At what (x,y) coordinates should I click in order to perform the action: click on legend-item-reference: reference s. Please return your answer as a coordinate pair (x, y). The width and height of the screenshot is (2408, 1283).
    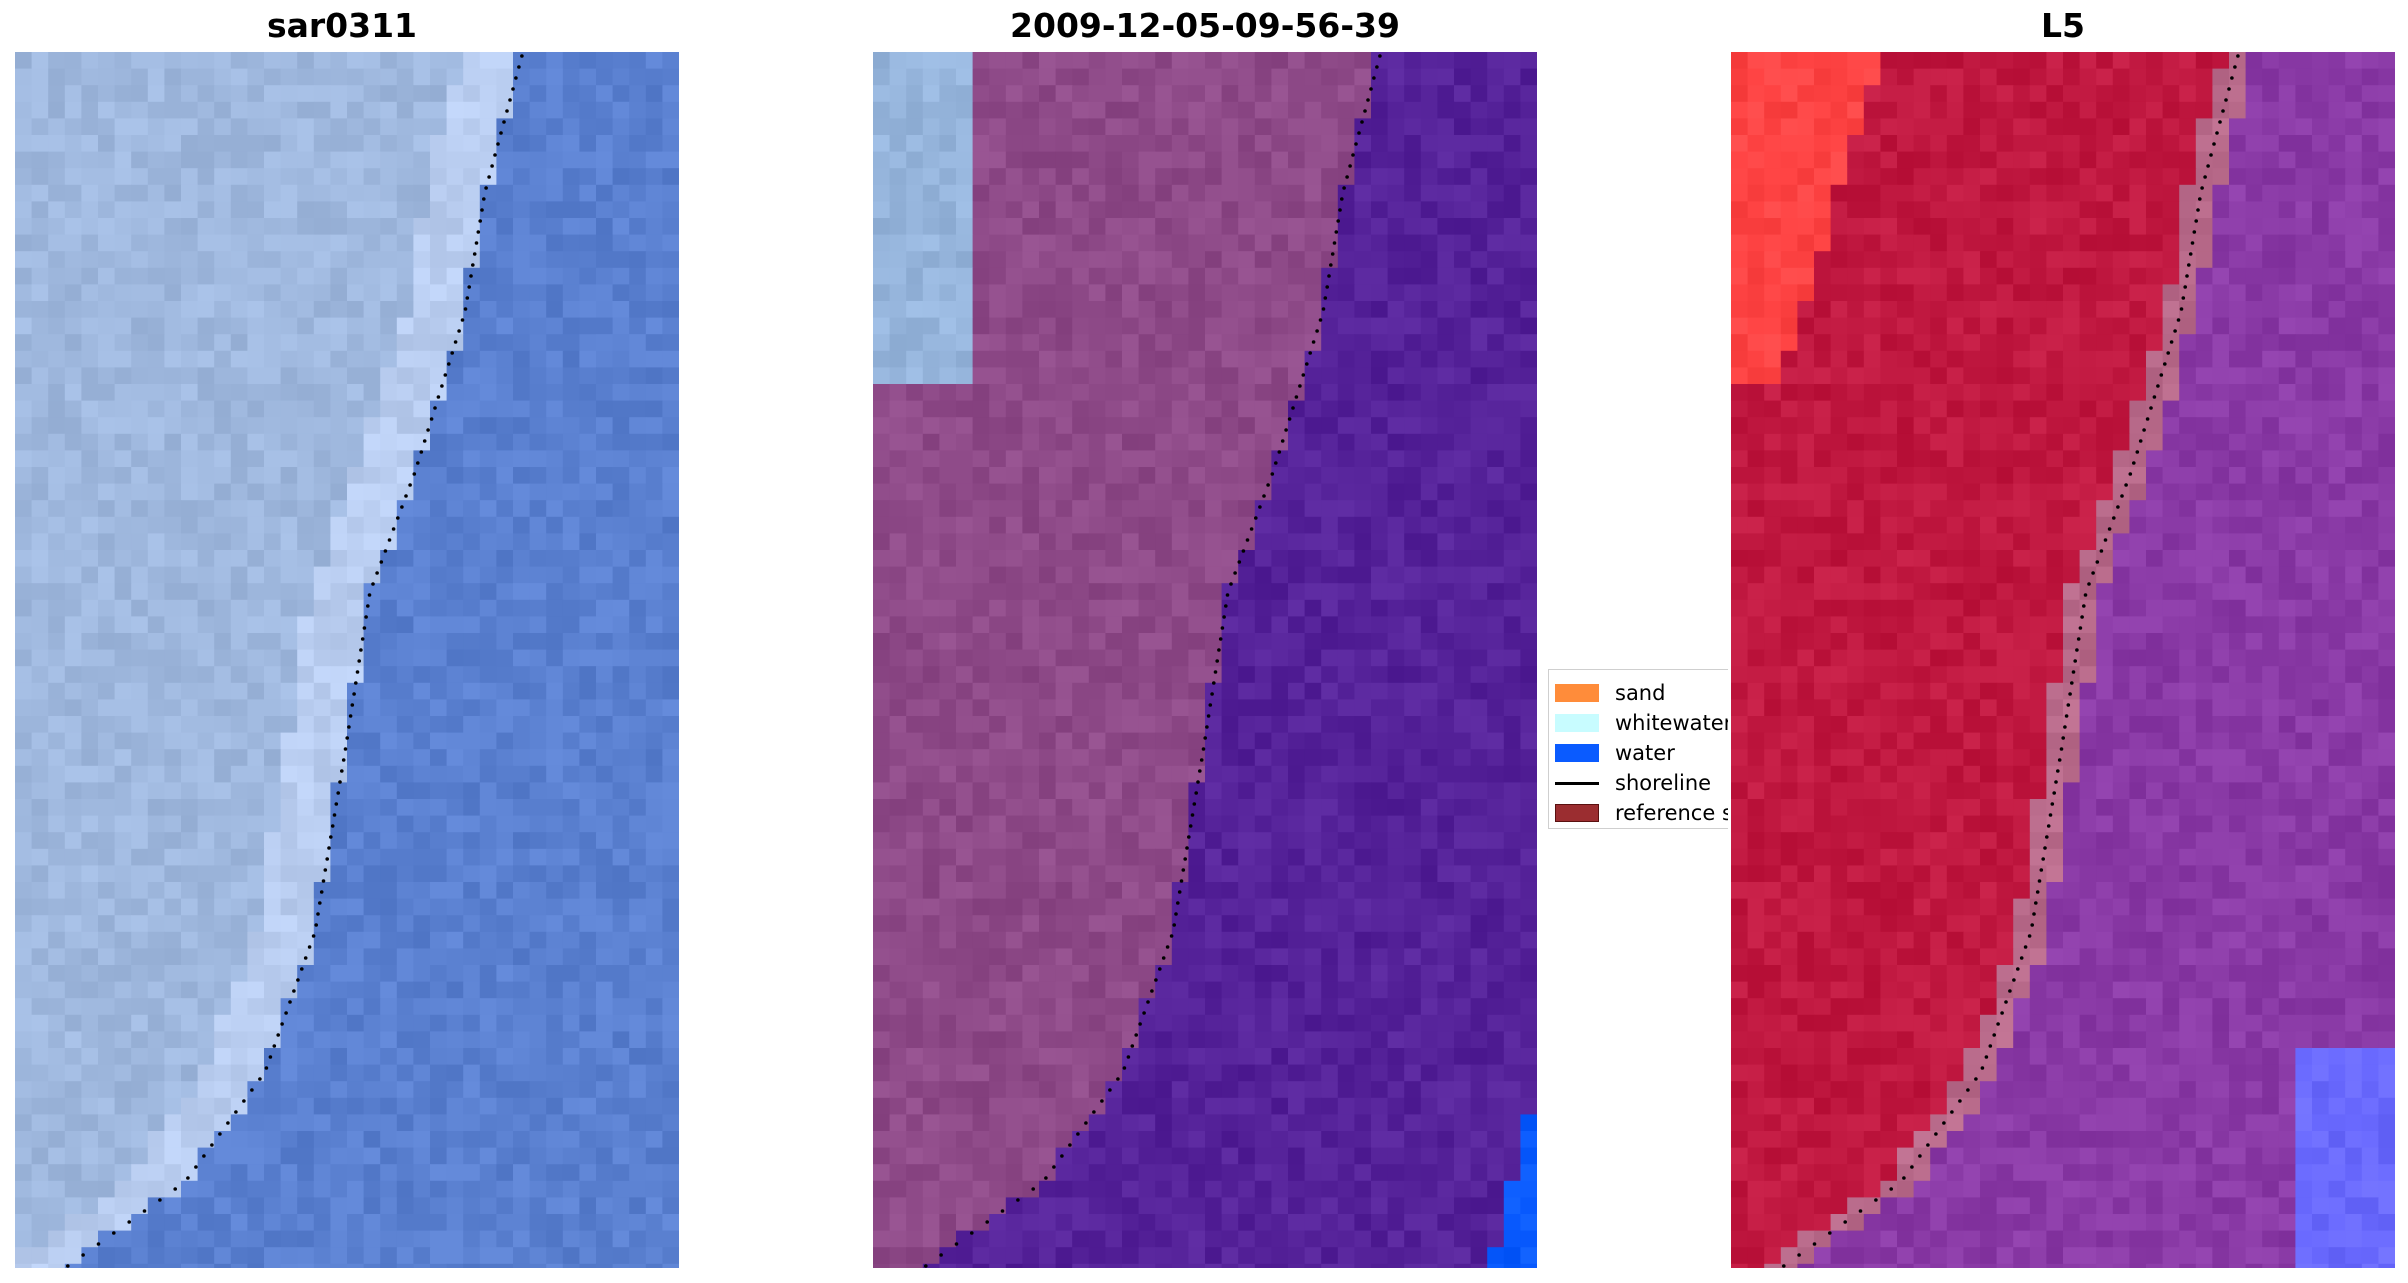
    Looking at the image, I should click on (1641, 813).